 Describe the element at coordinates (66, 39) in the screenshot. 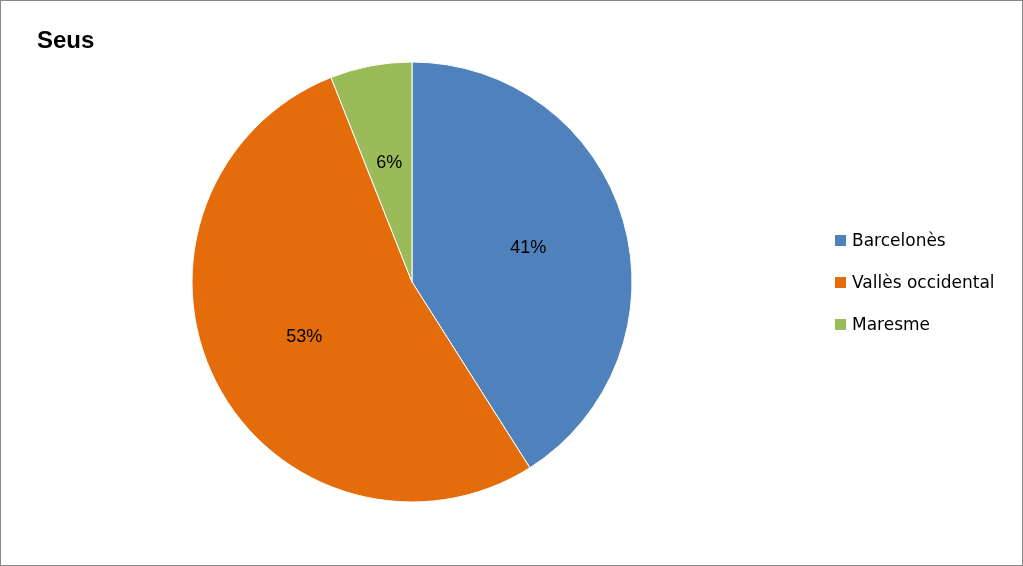

I see `chart-title: Seus` at that location.